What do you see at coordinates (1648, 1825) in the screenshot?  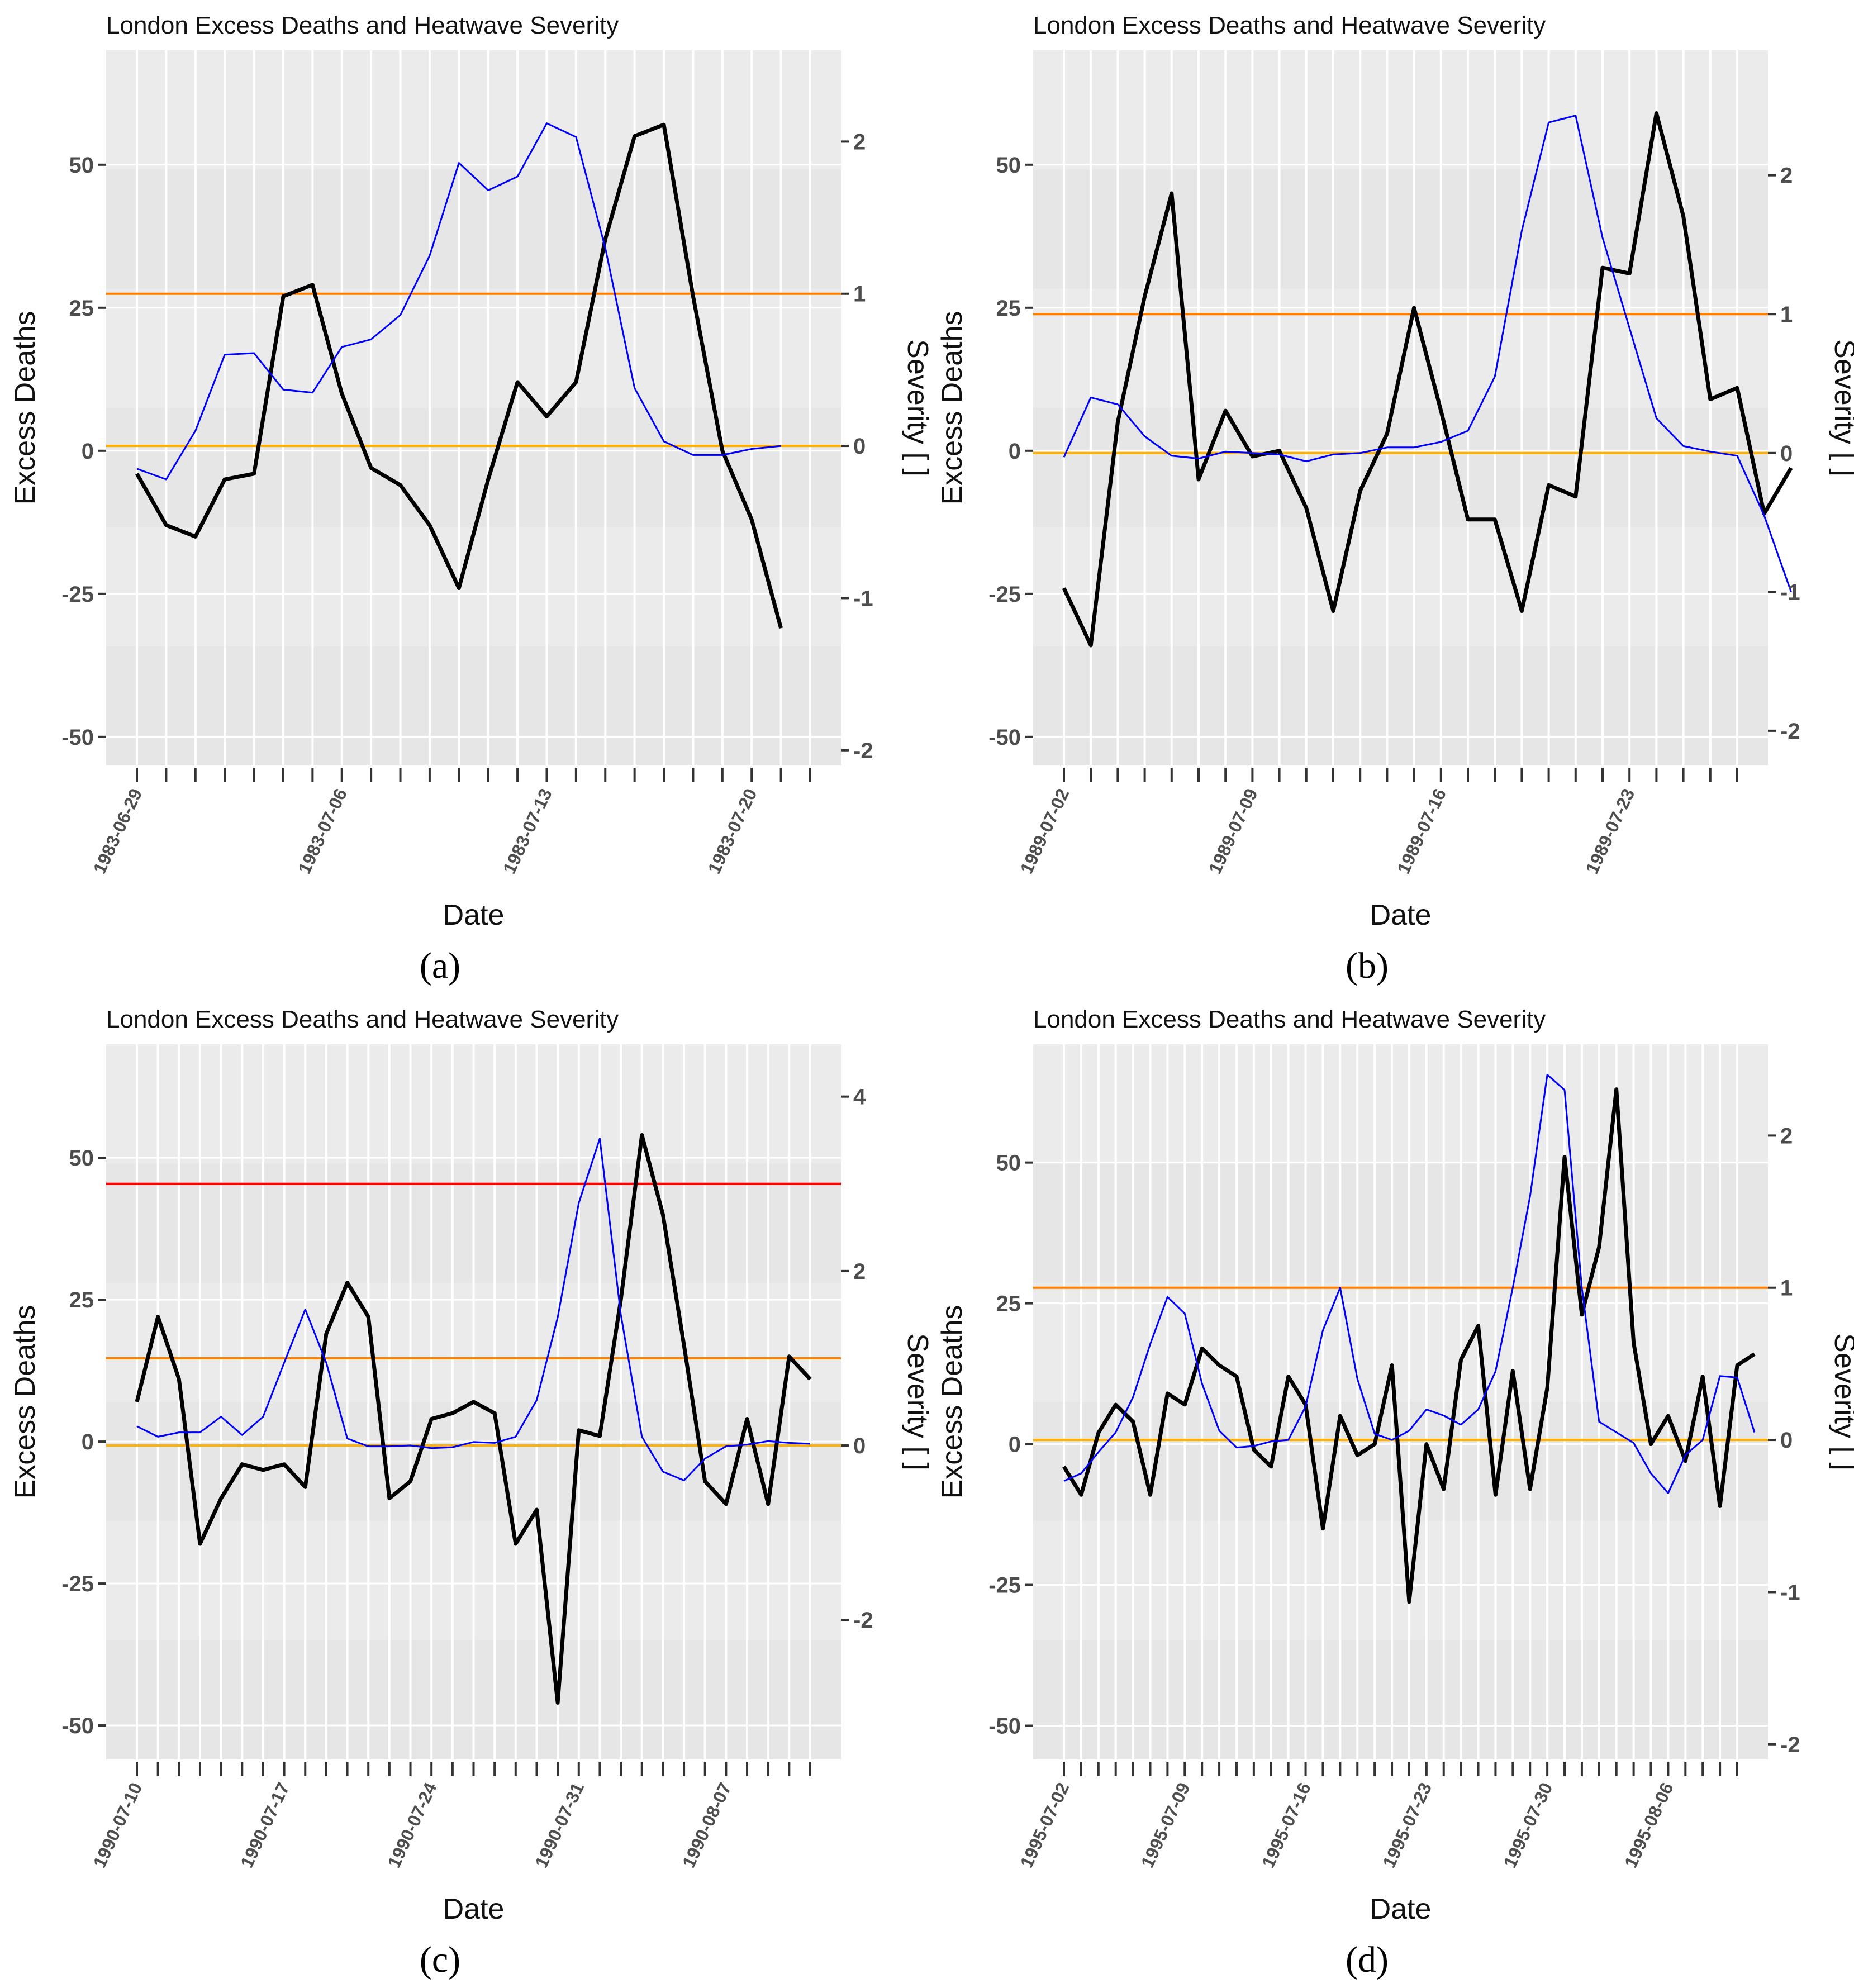 I see `x-tick-label: 1995-08-06` at bounding box center [1648, 1825].